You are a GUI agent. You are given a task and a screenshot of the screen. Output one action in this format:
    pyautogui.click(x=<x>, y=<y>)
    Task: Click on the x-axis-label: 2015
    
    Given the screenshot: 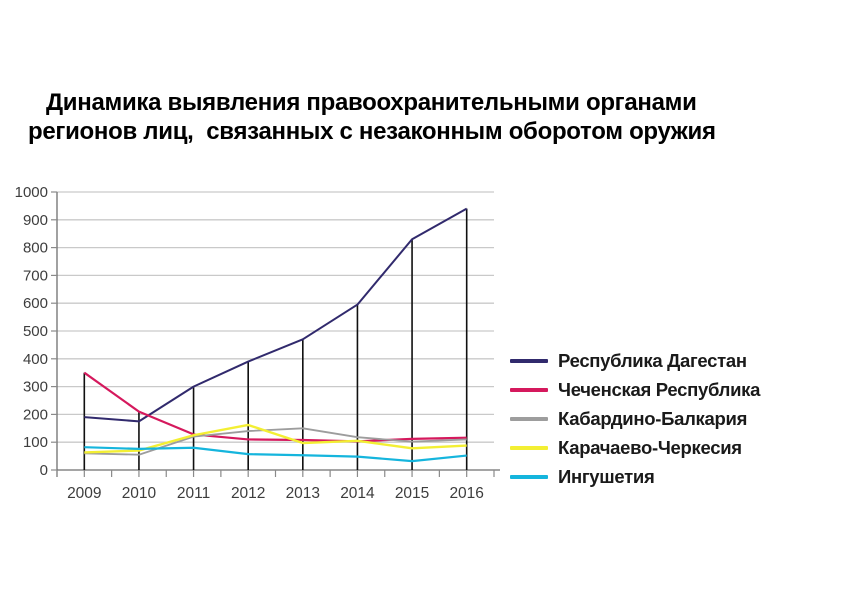 What is the action you would take?
    pyautogui.click(x=412, y=493)
    